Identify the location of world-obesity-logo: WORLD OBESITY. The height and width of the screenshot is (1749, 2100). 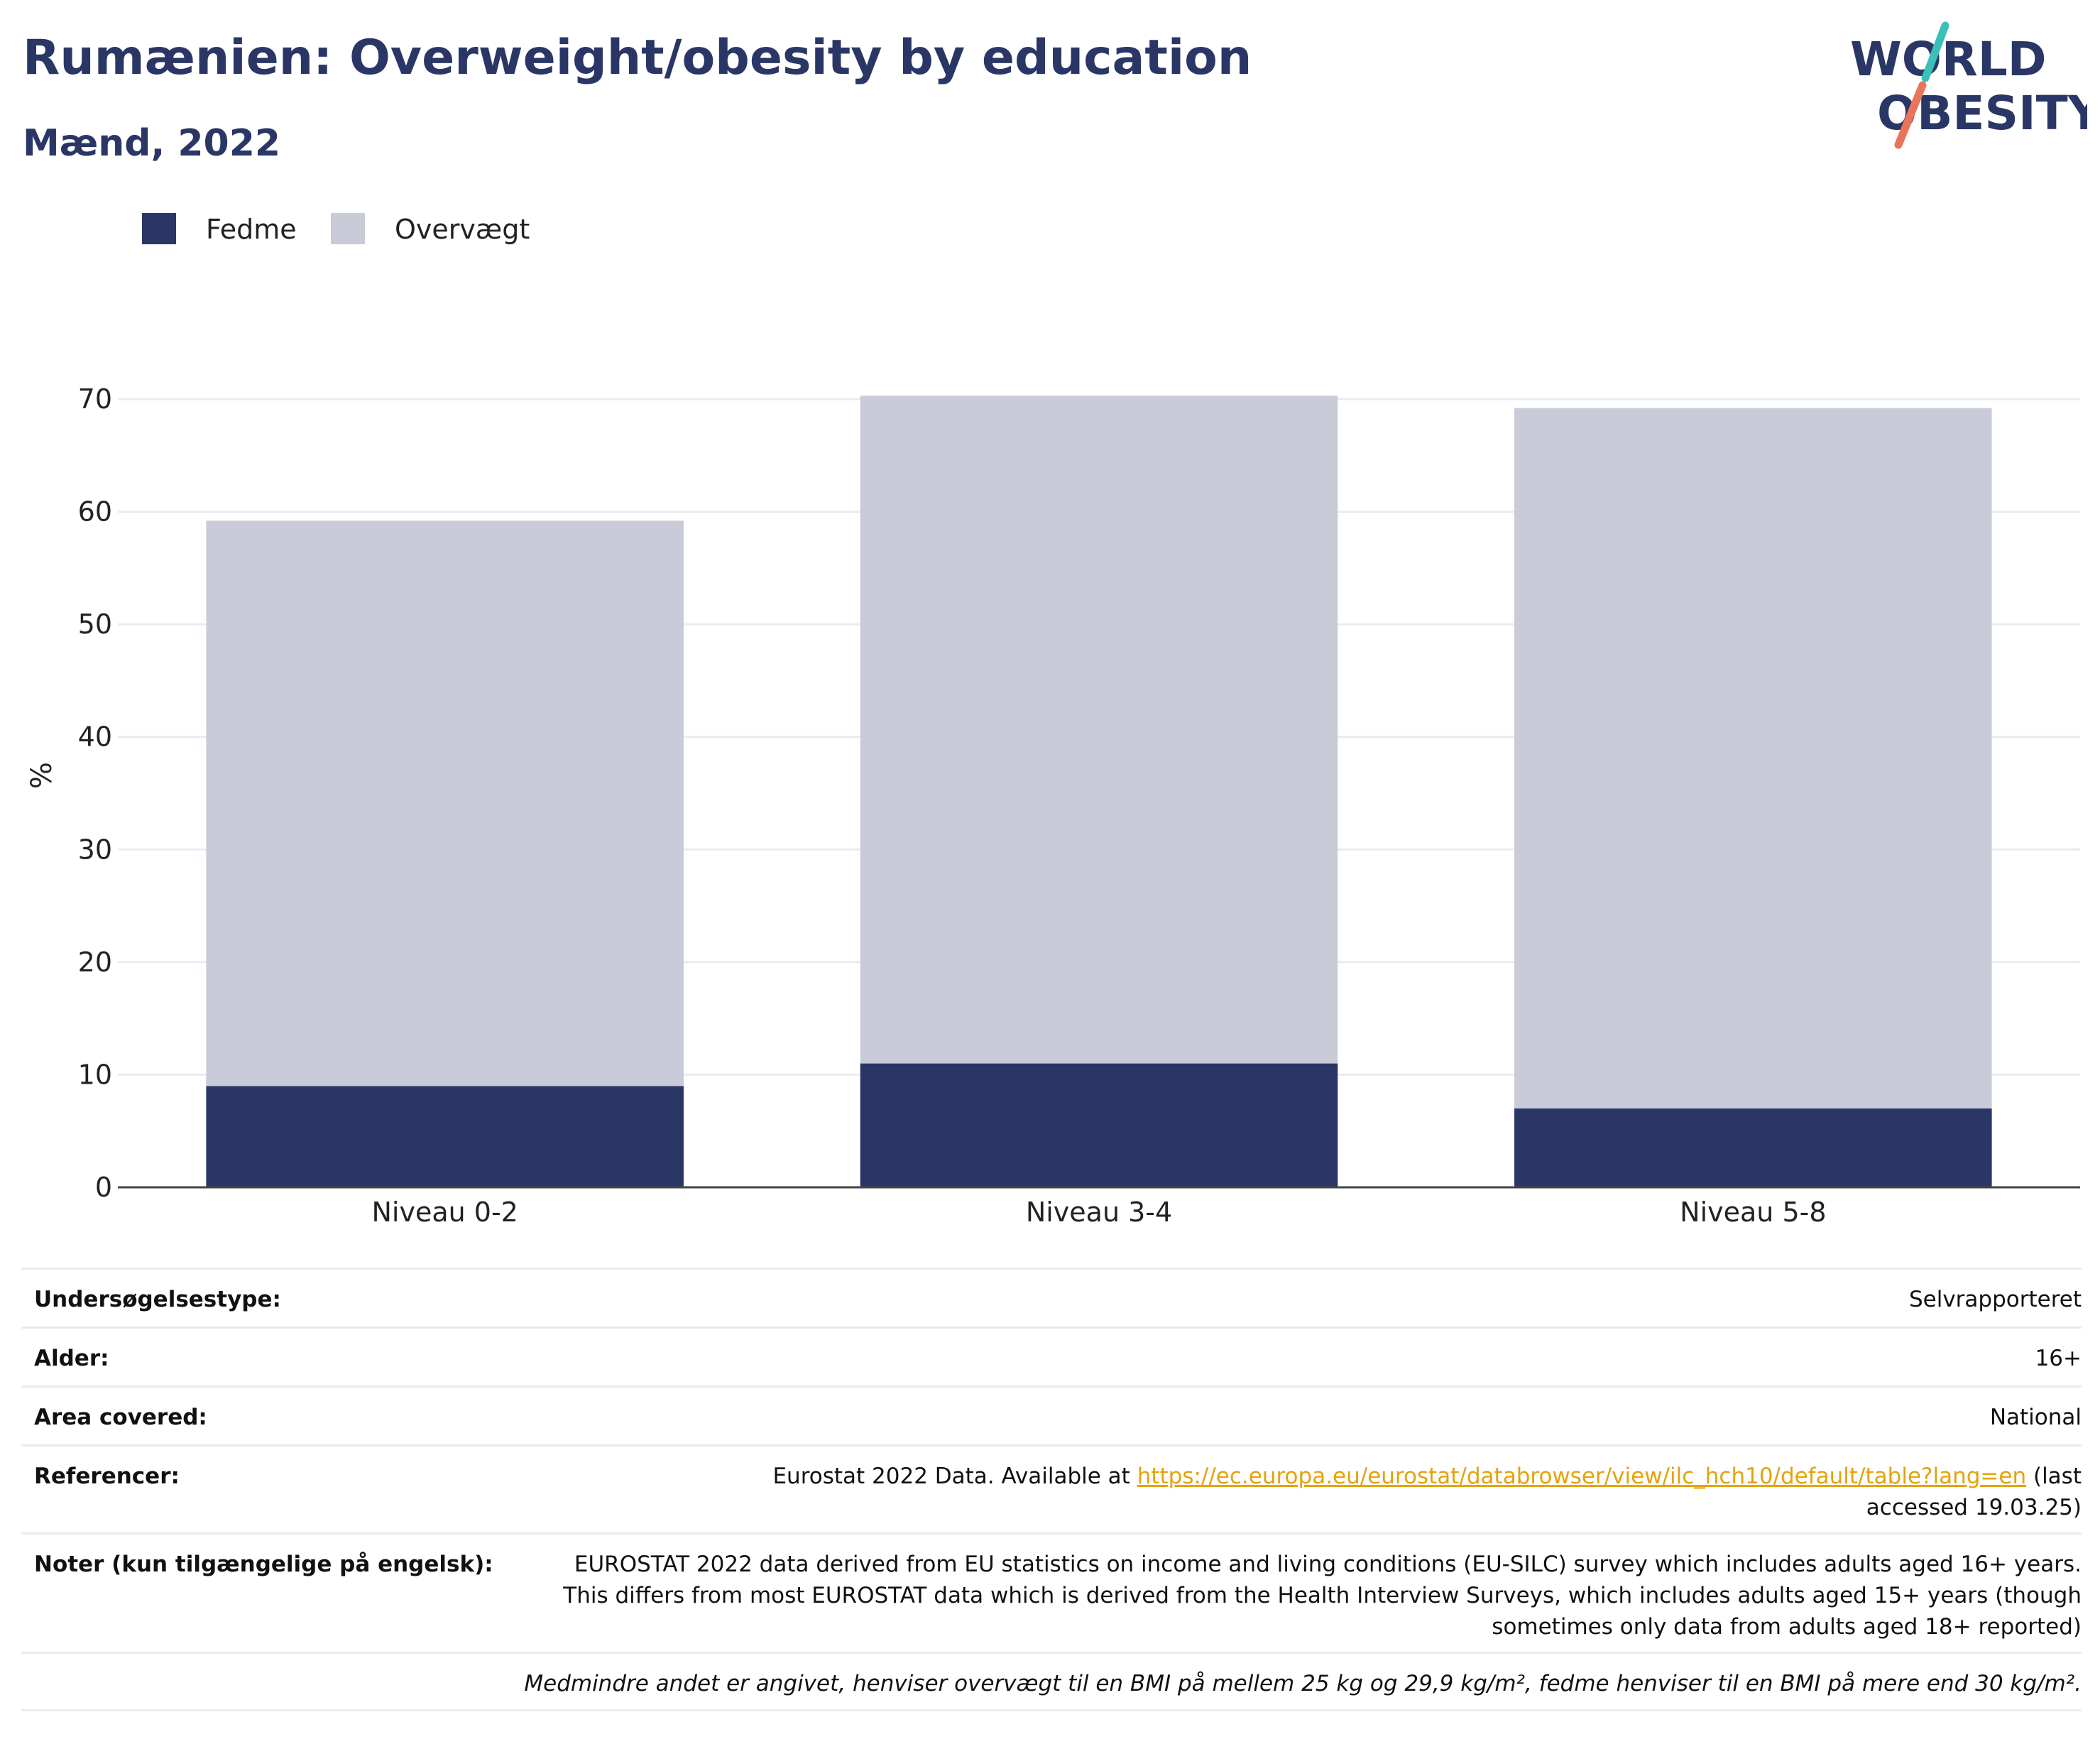
(1968, 85).